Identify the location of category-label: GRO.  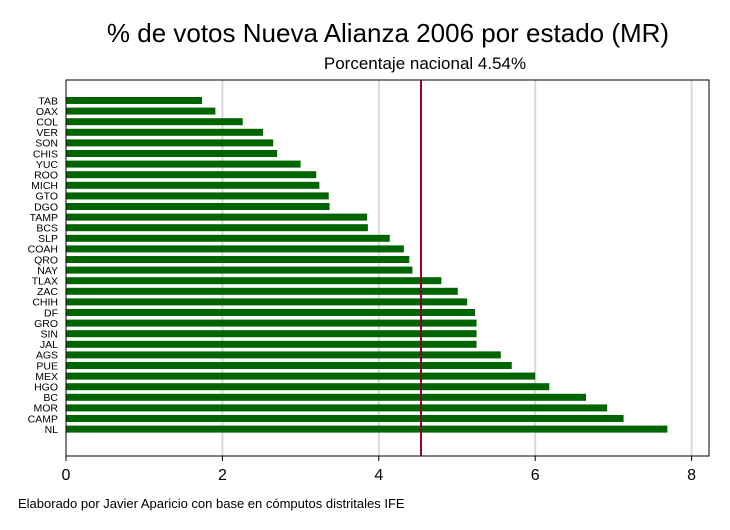
(46, 324).